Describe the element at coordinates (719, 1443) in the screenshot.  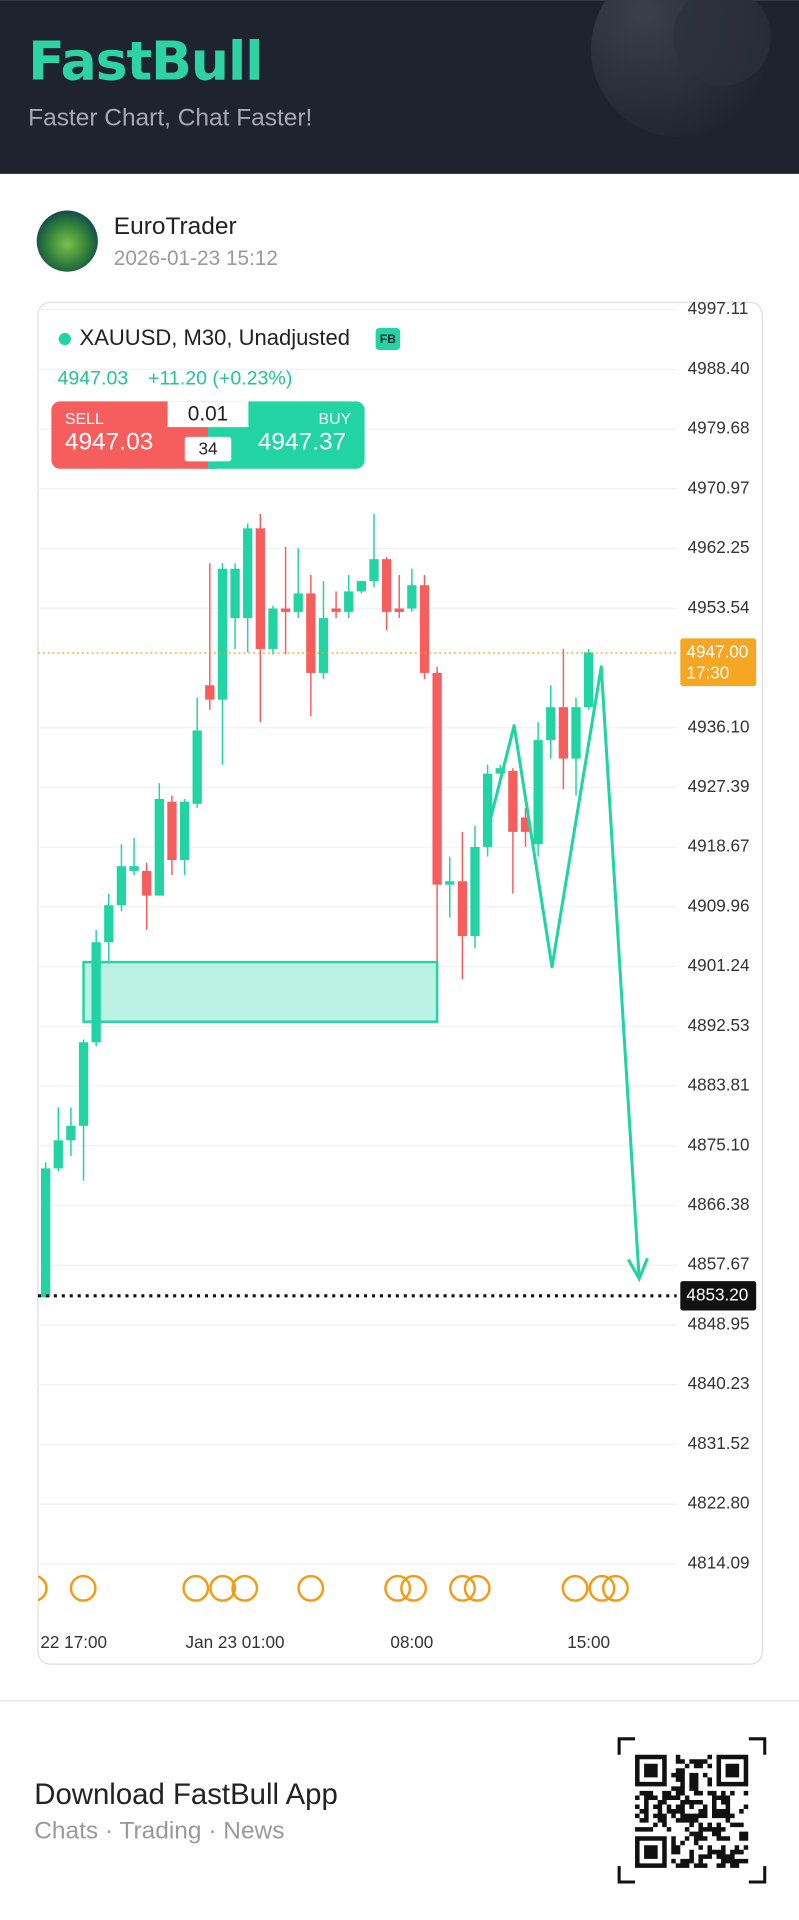
I see `y-tick-label: 4831.52` at that location.